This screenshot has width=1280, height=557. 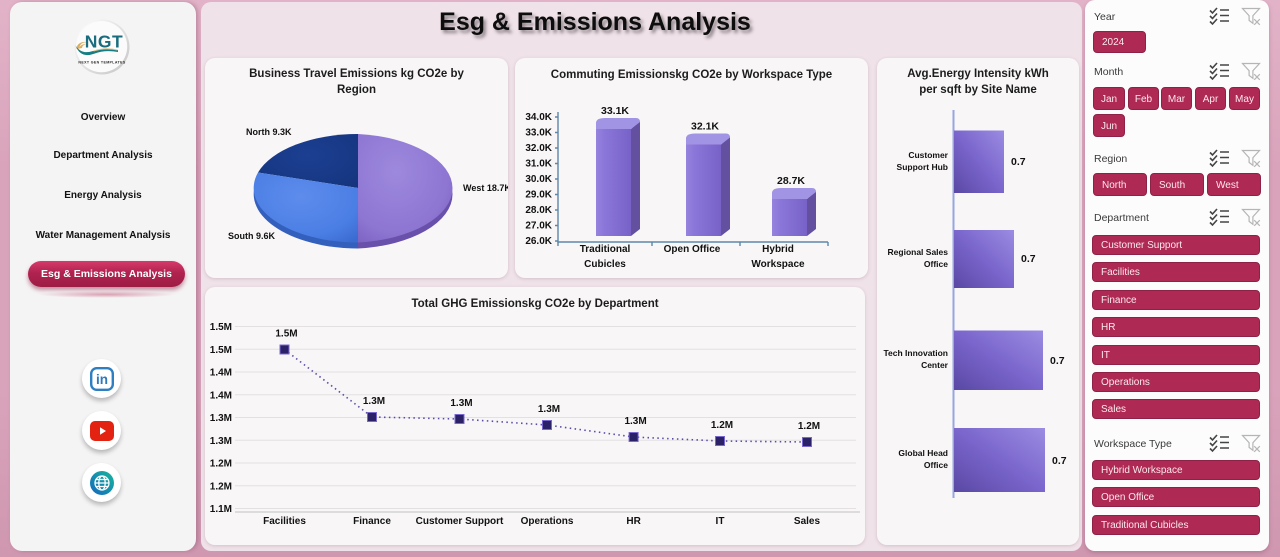 What do you see at coordinates (252, 236) in the screenshot?
I see `svg-text: South 9.6K` at bounding box center [252, 236].